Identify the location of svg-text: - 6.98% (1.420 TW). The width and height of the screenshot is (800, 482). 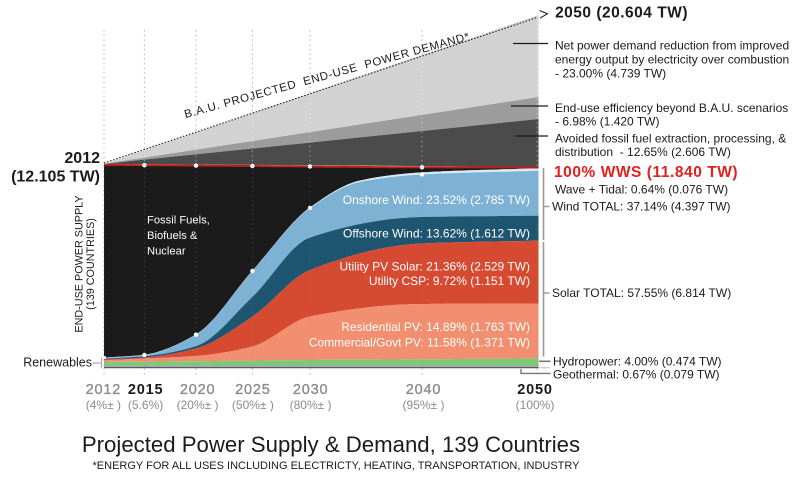
(607, 122).